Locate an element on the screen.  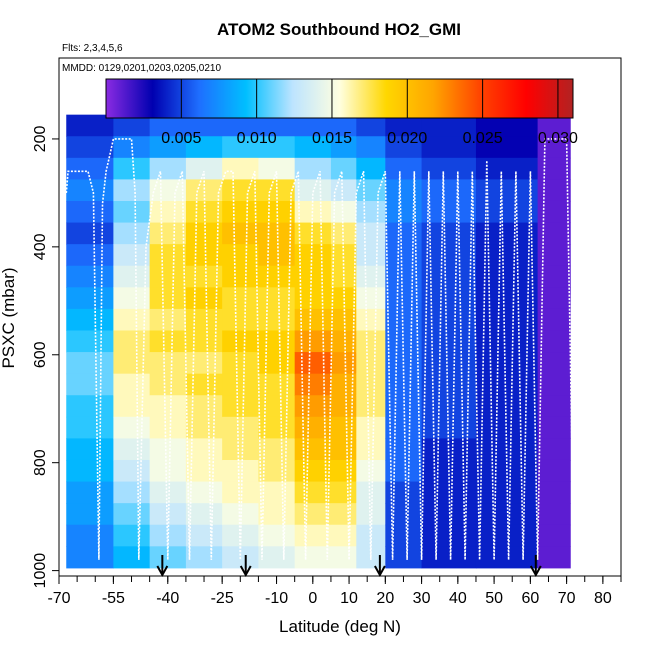
x-tick-label: -55 is located at coordinates (113, 598).